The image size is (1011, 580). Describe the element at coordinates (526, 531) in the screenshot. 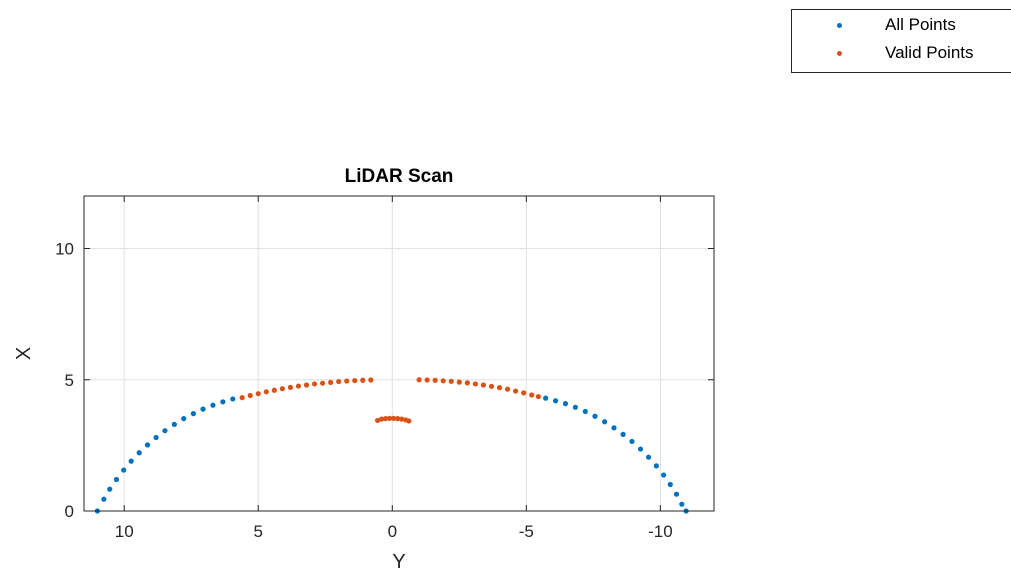

I see `x-tick-label: -5` at that location.